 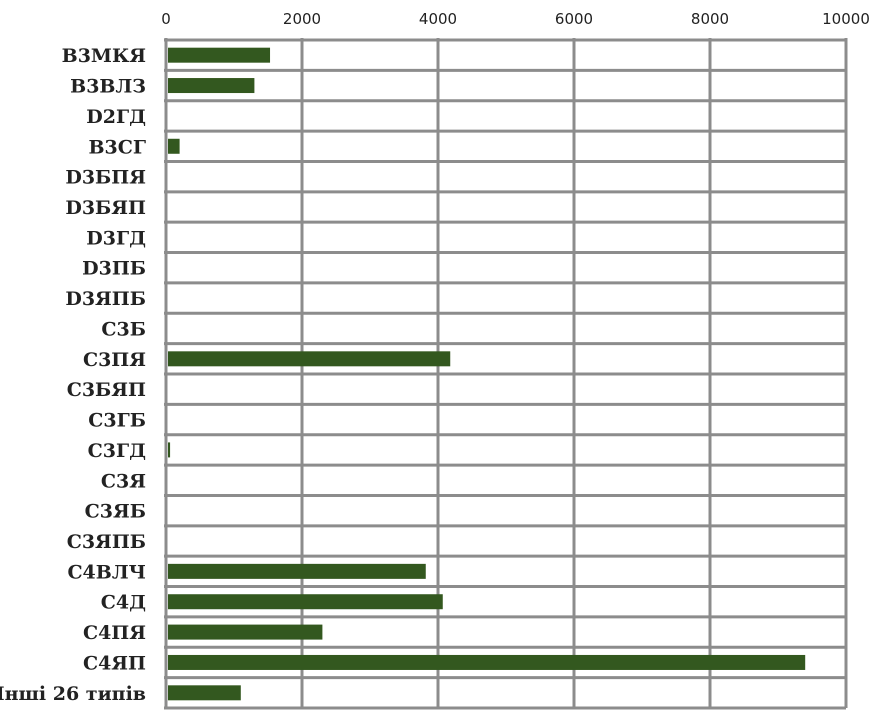 What do you see at coordinates (302, 19) in the screenshot?
I see `x-tick-label: 2000` at bounding box center [302, 19].